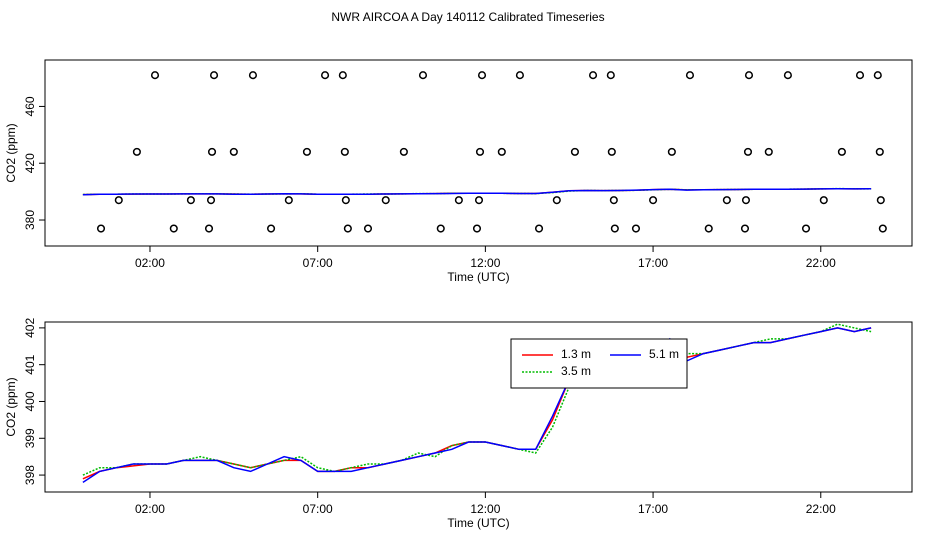 This screenshot has height=540, width=936. Describe the element at coordinates (30, 106) in the screenshot. I see `y-tick-label: 460` at that location.